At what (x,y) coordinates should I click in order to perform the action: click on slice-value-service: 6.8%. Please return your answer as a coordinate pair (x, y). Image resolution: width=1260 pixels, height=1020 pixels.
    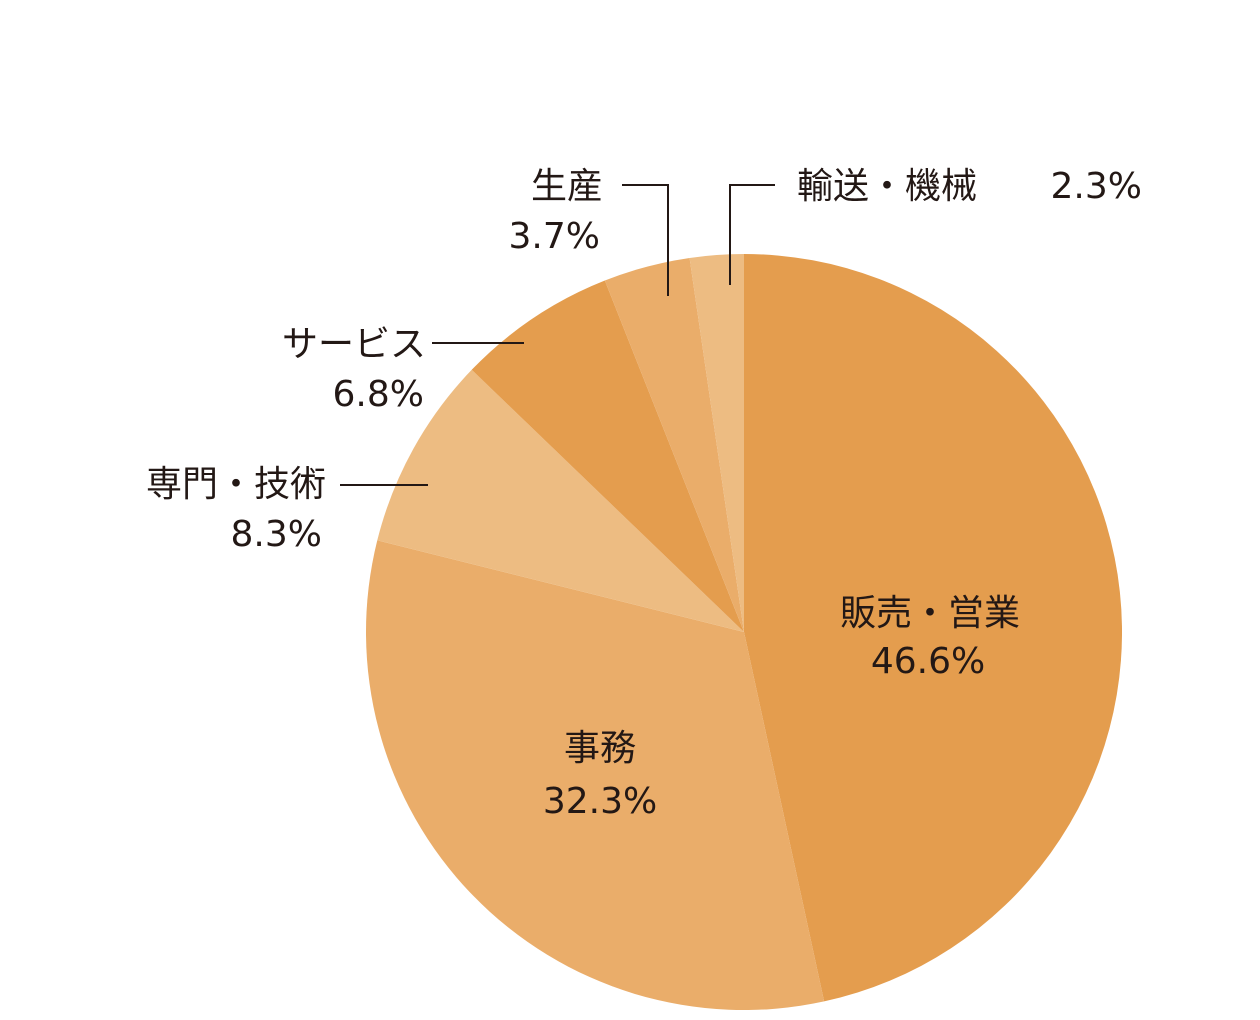
    Looking at the image, I should click on (378, 394).